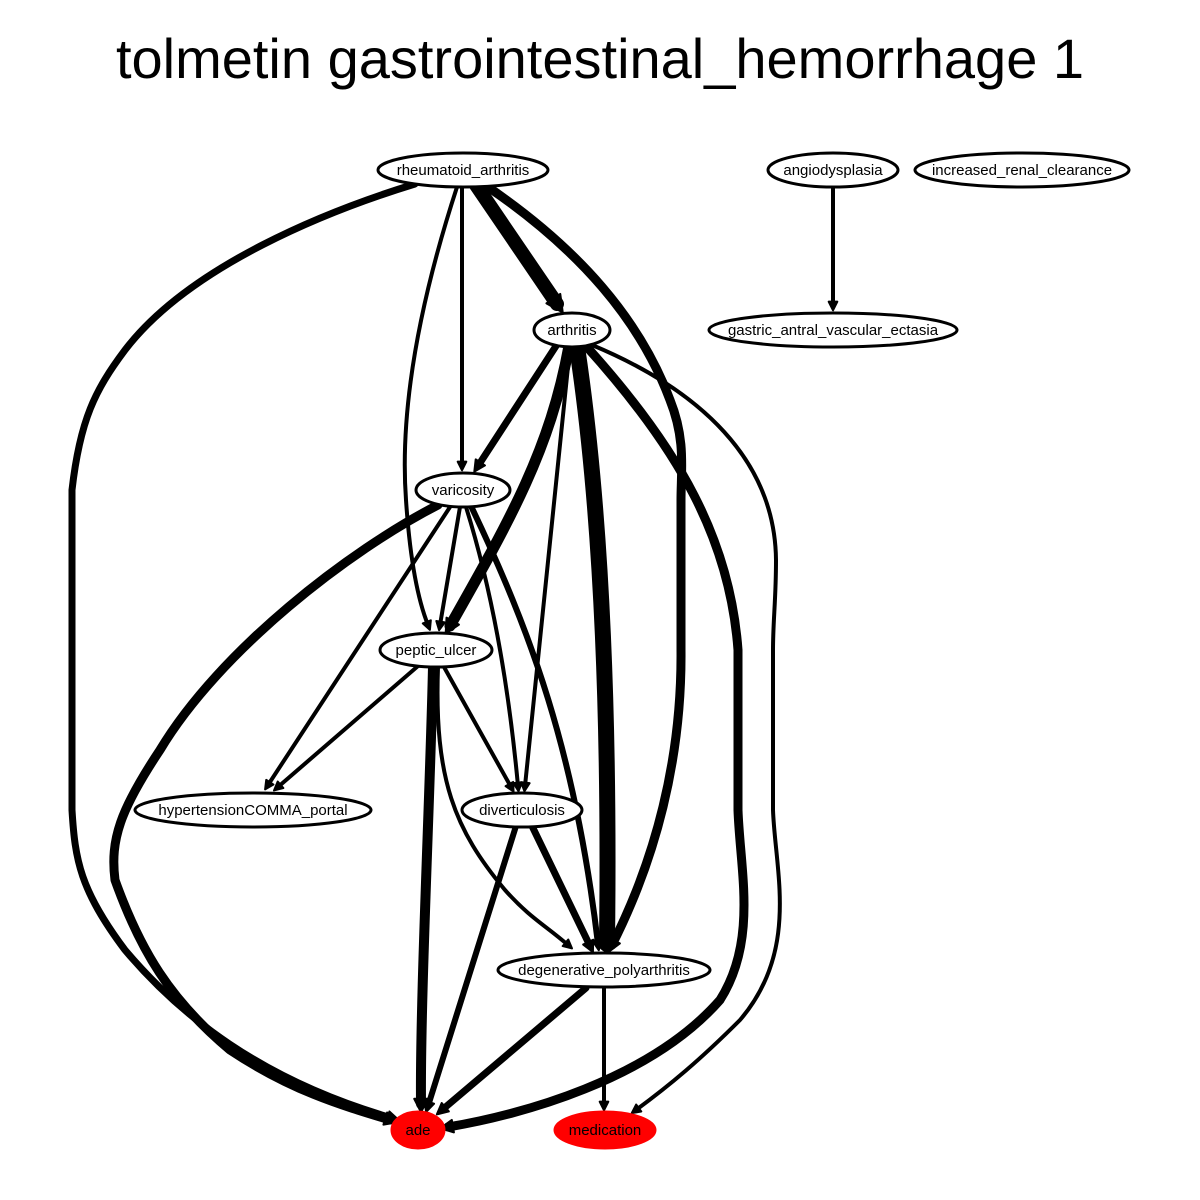 Image resolution: width=1200 pixels, height=1200 pixels. I want to click on edge-arthritis-to-diverticulosis, so click(546, 569).